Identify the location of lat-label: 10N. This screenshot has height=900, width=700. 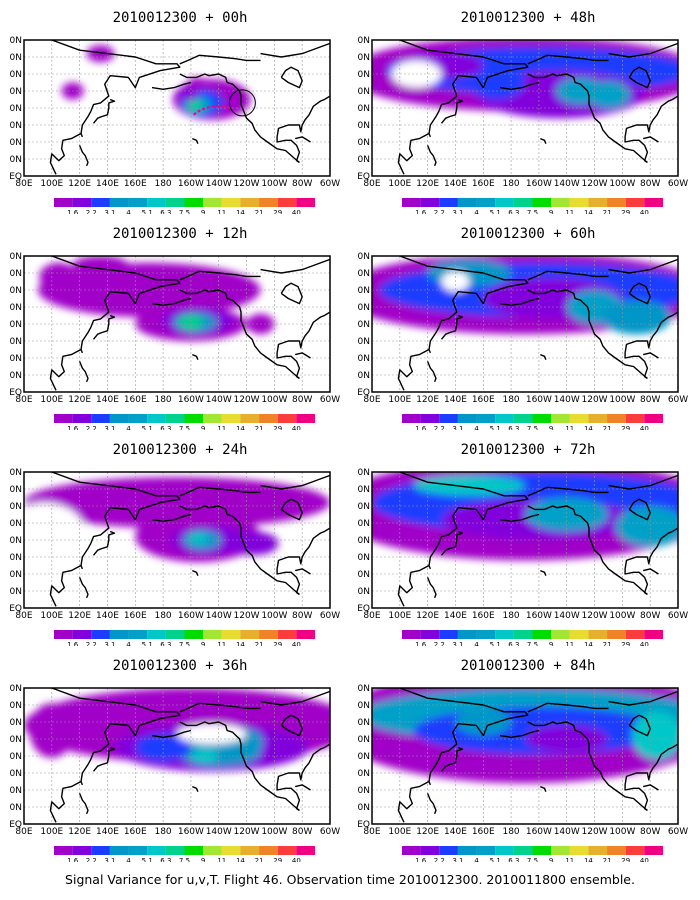
(364, 808).